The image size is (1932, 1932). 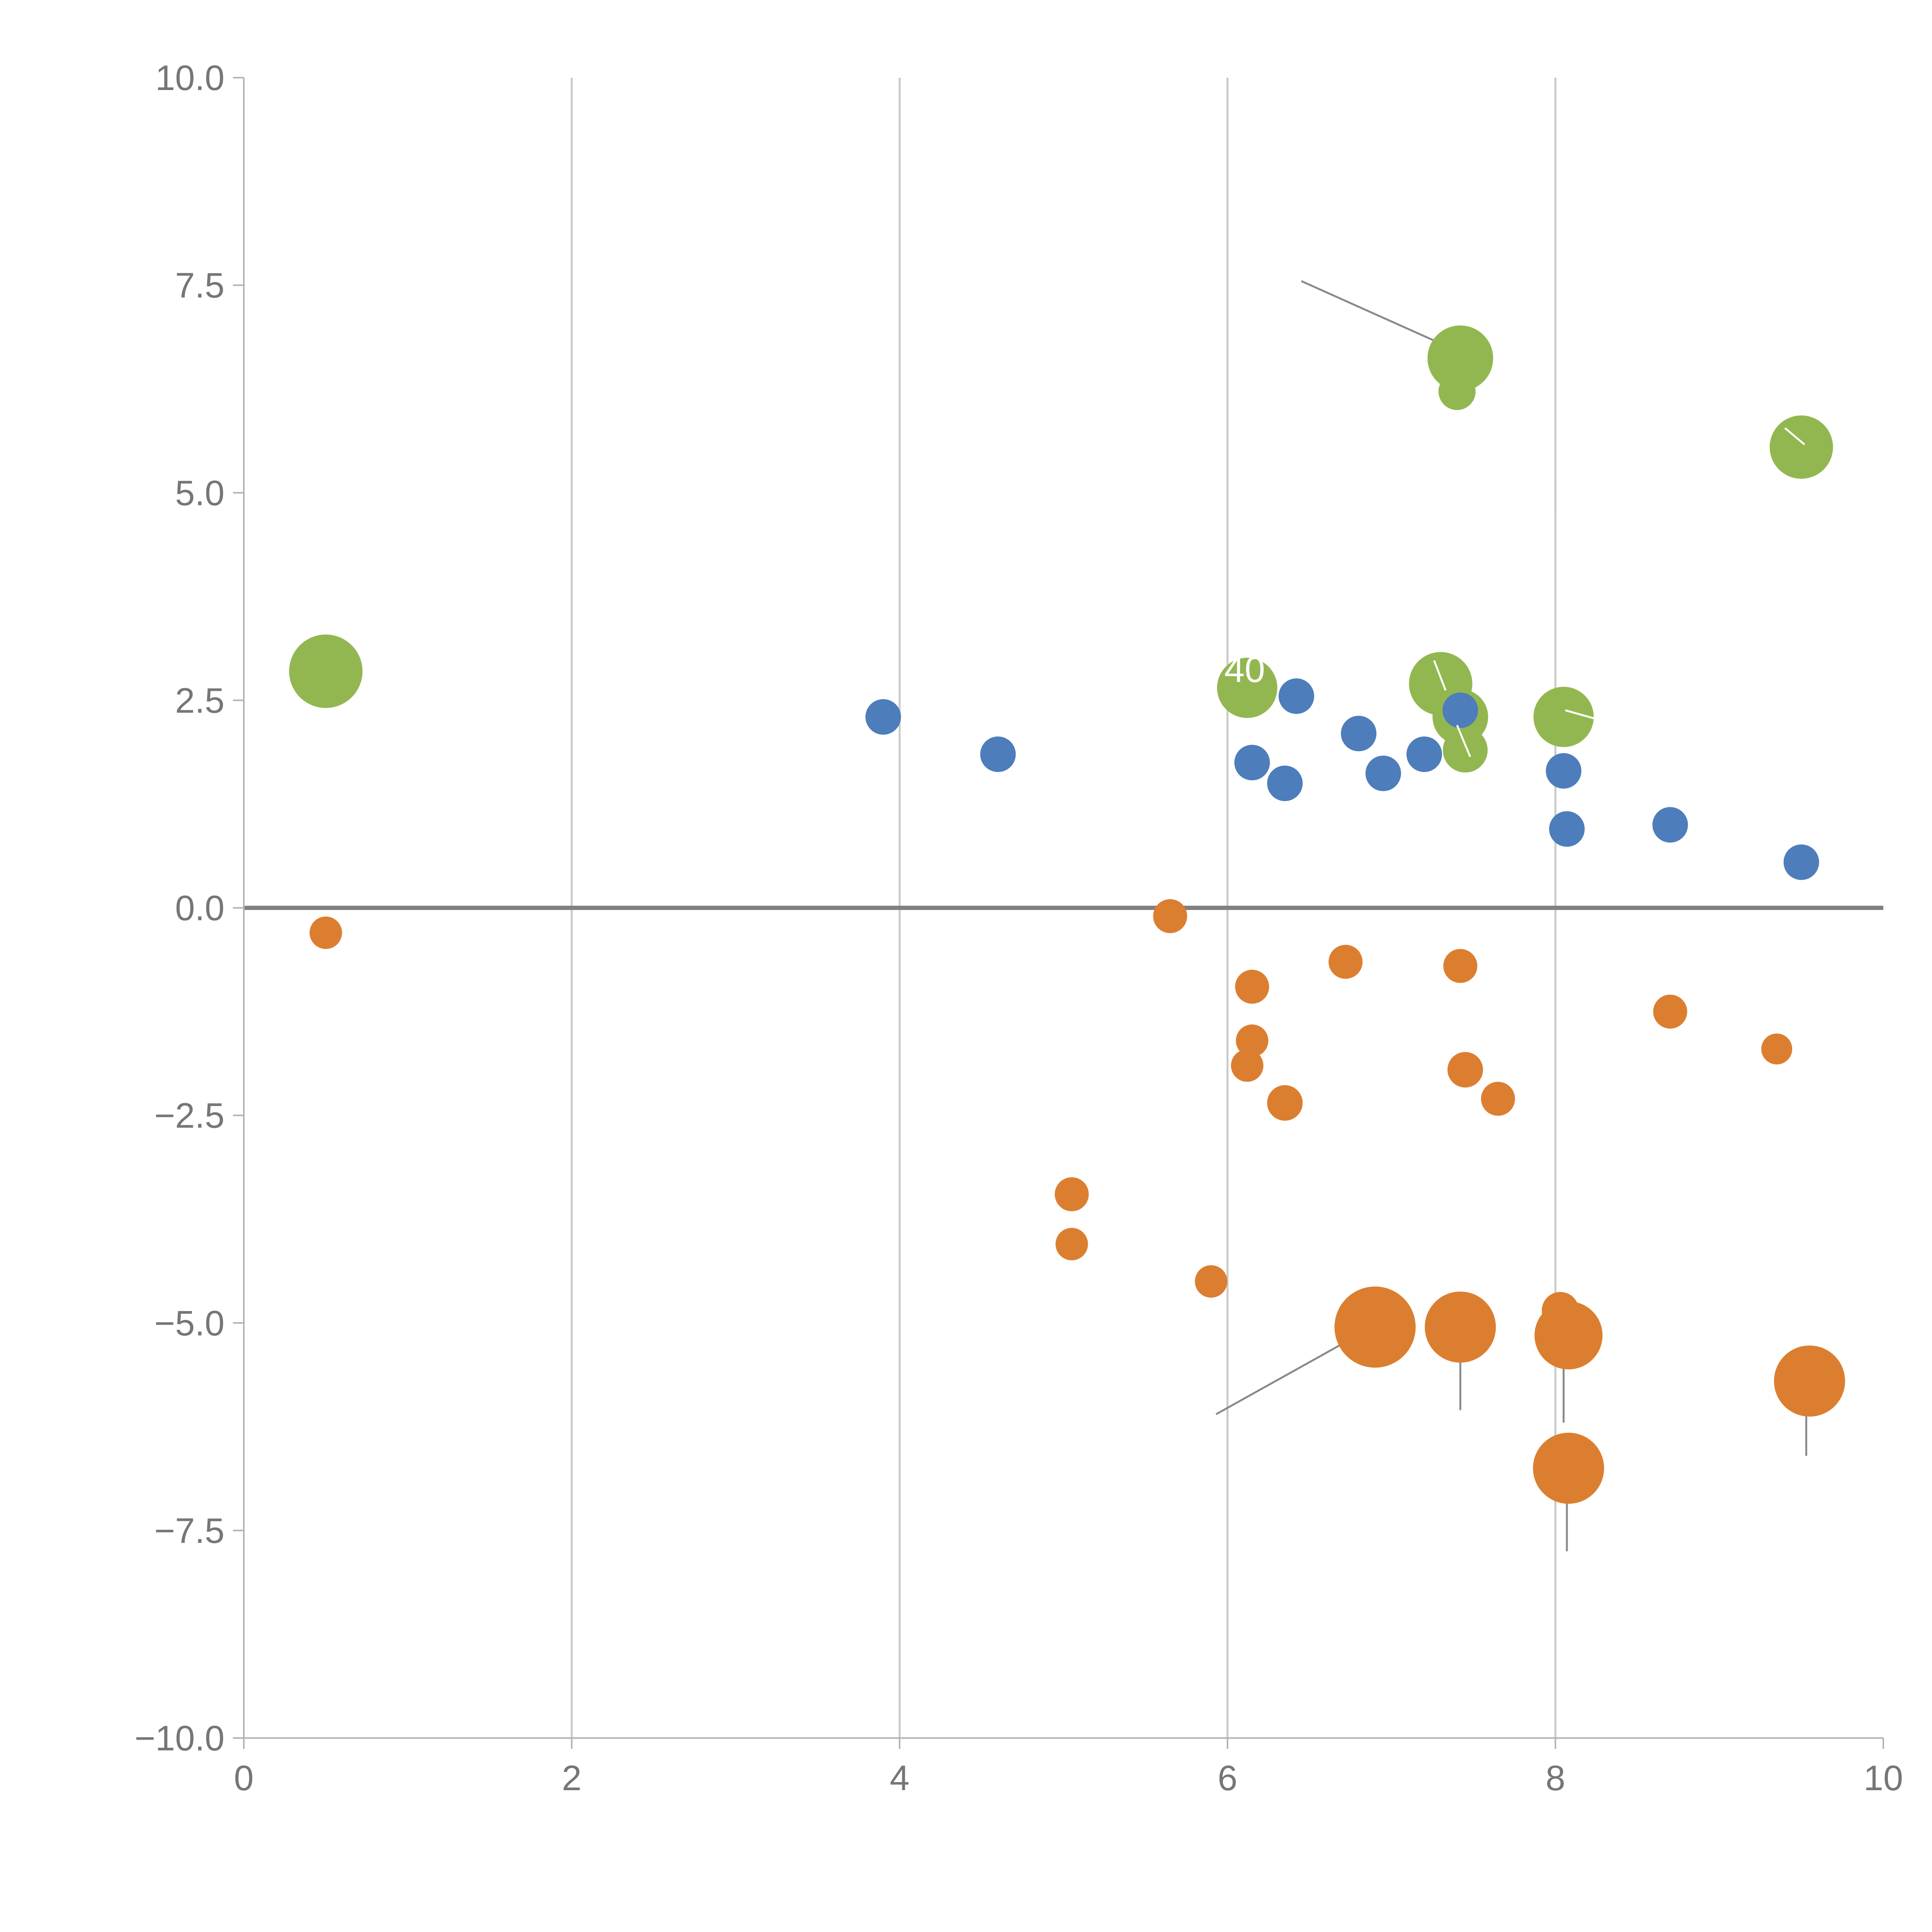 What do you see at coordinates (572, 1779) in the screenshot?
I see `x-tick-label: 2` at bounding box center [572, 1779].